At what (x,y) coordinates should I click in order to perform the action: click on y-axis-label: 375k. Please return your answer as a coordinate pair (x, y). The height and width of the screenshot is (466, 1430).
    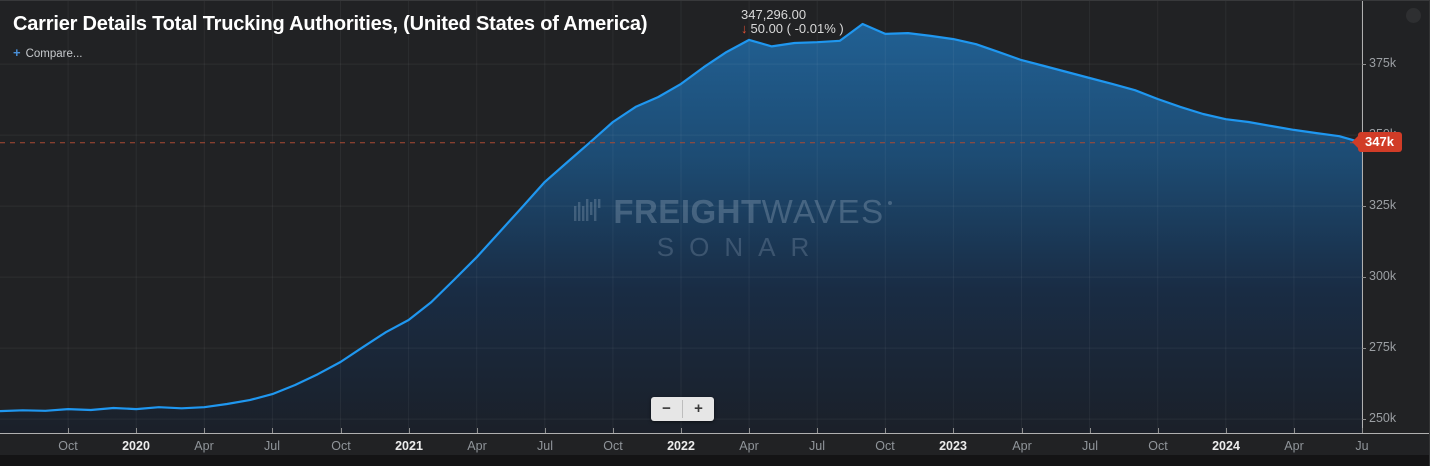
    Looking at the image, I should click on (1383, 63).